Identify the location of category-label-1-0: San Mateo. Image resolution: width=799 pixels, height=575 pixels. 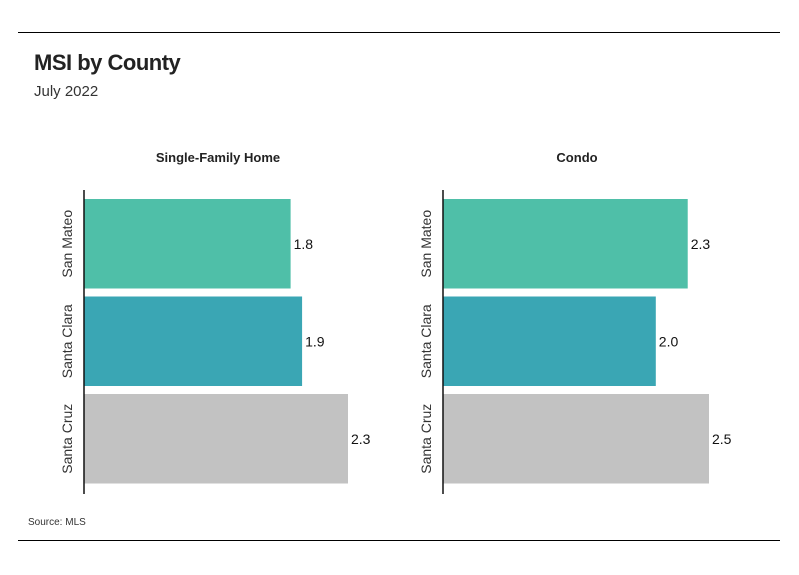
(426, 244).